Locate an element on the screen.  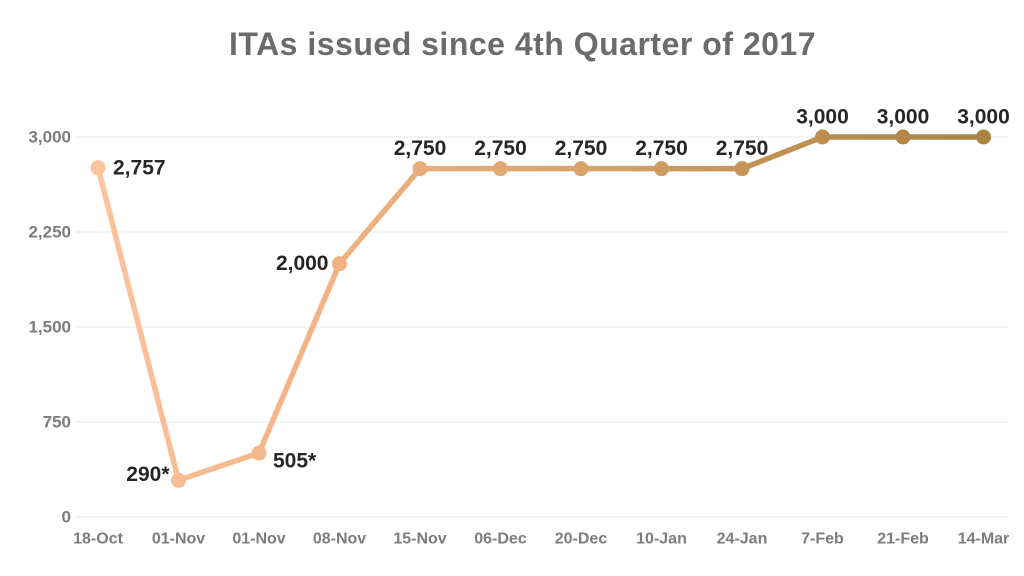
y-tick-label: 0 is located at coordinates (66, 517).